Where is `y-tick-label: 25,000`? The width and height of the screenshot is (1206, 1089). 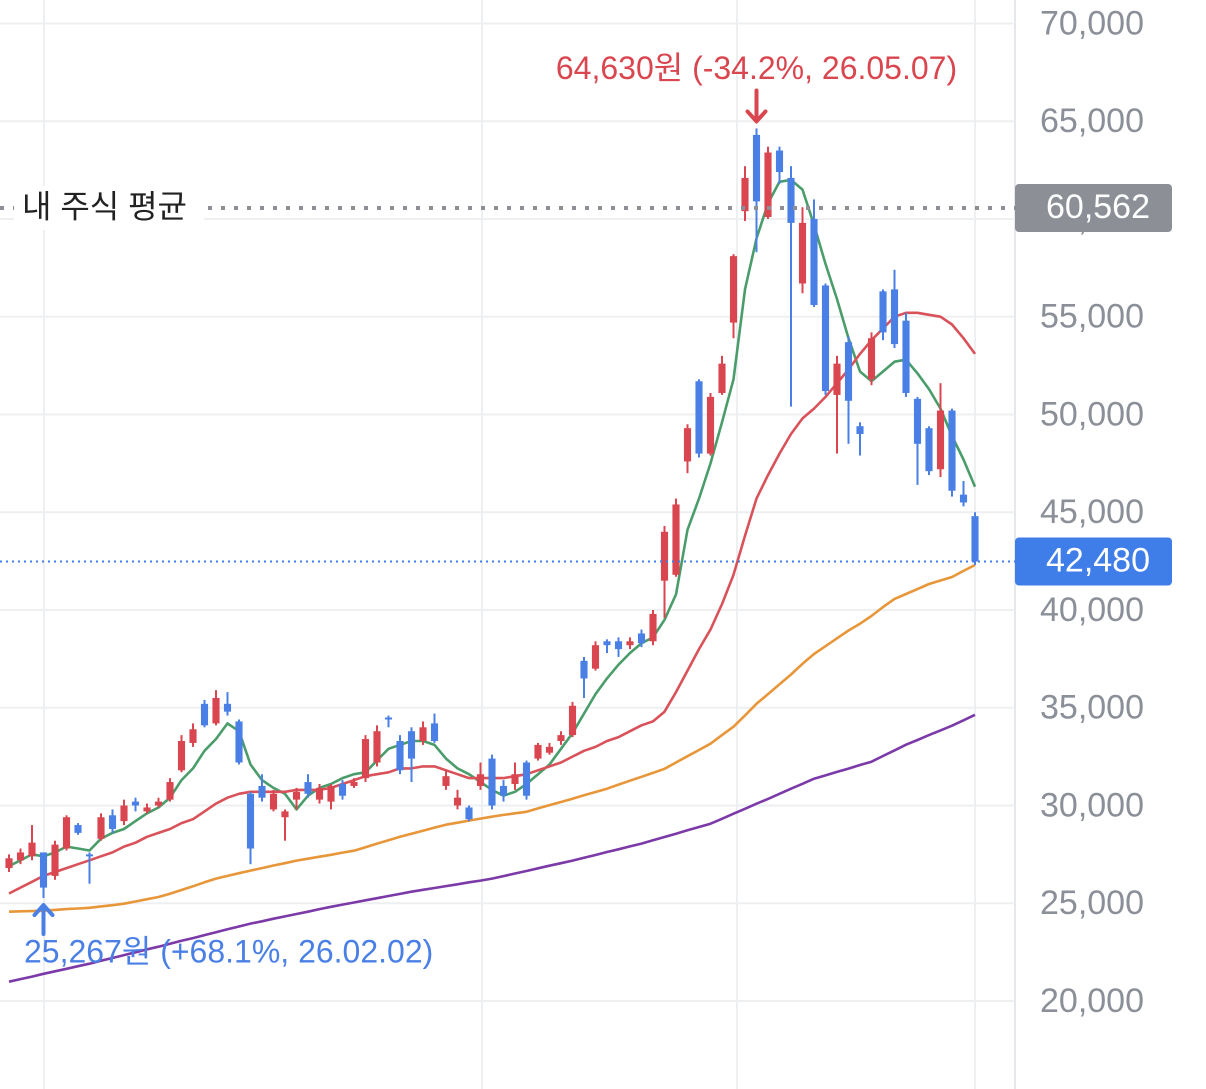
y-tick-label: 25,000 is located at coordinates (1092, 903).